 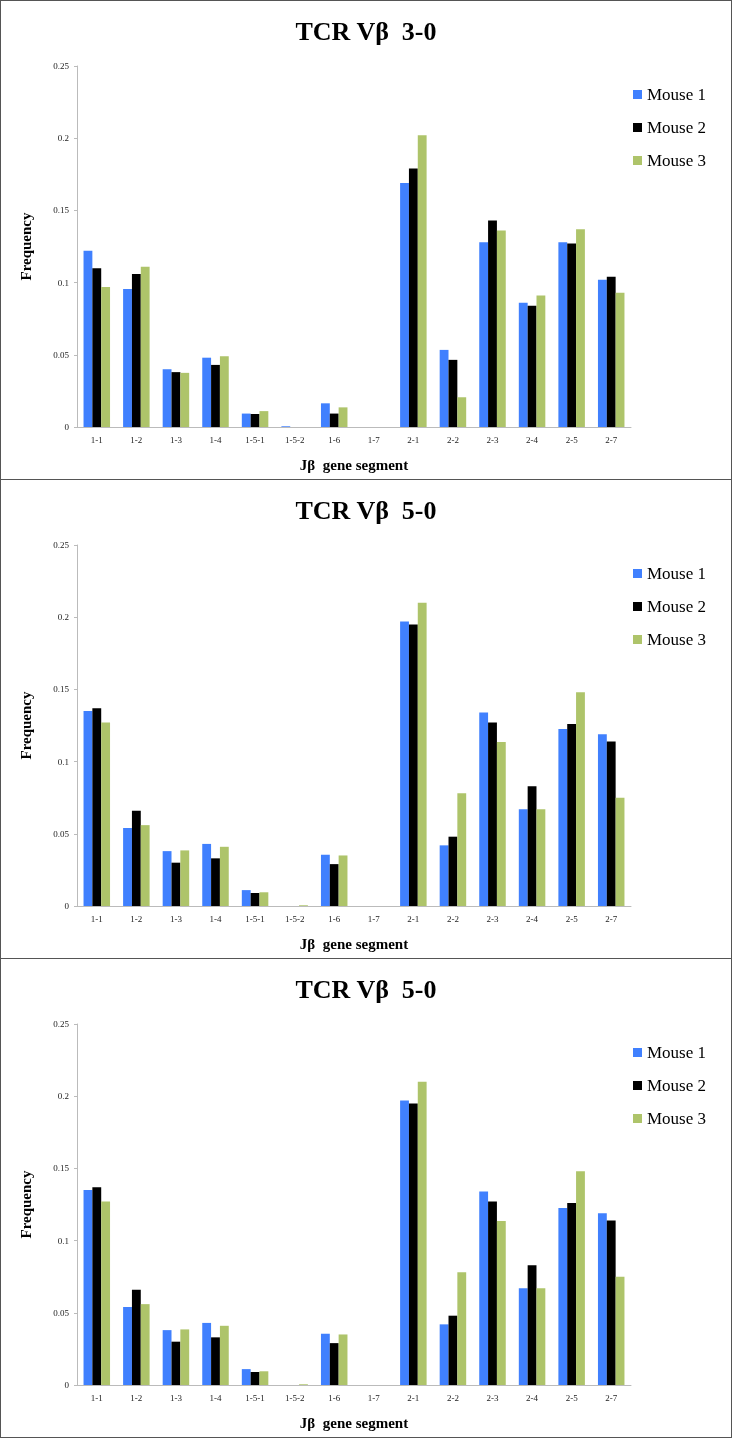 I want to click on x-tick-label: 2-1, so click(x=413, y=439).